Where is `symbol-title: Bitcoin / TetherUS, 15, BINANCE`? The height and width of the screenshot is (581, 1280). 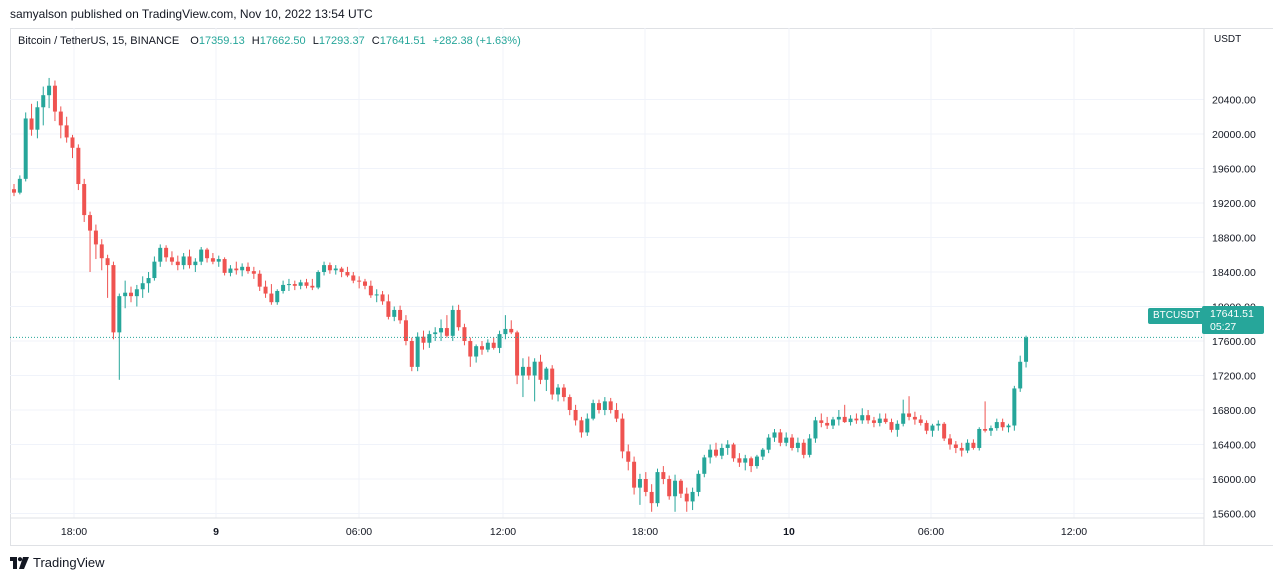
symbol-title: Bitcoin / TetherUS, 15, BINANCE is located at coordinates (99, 41).